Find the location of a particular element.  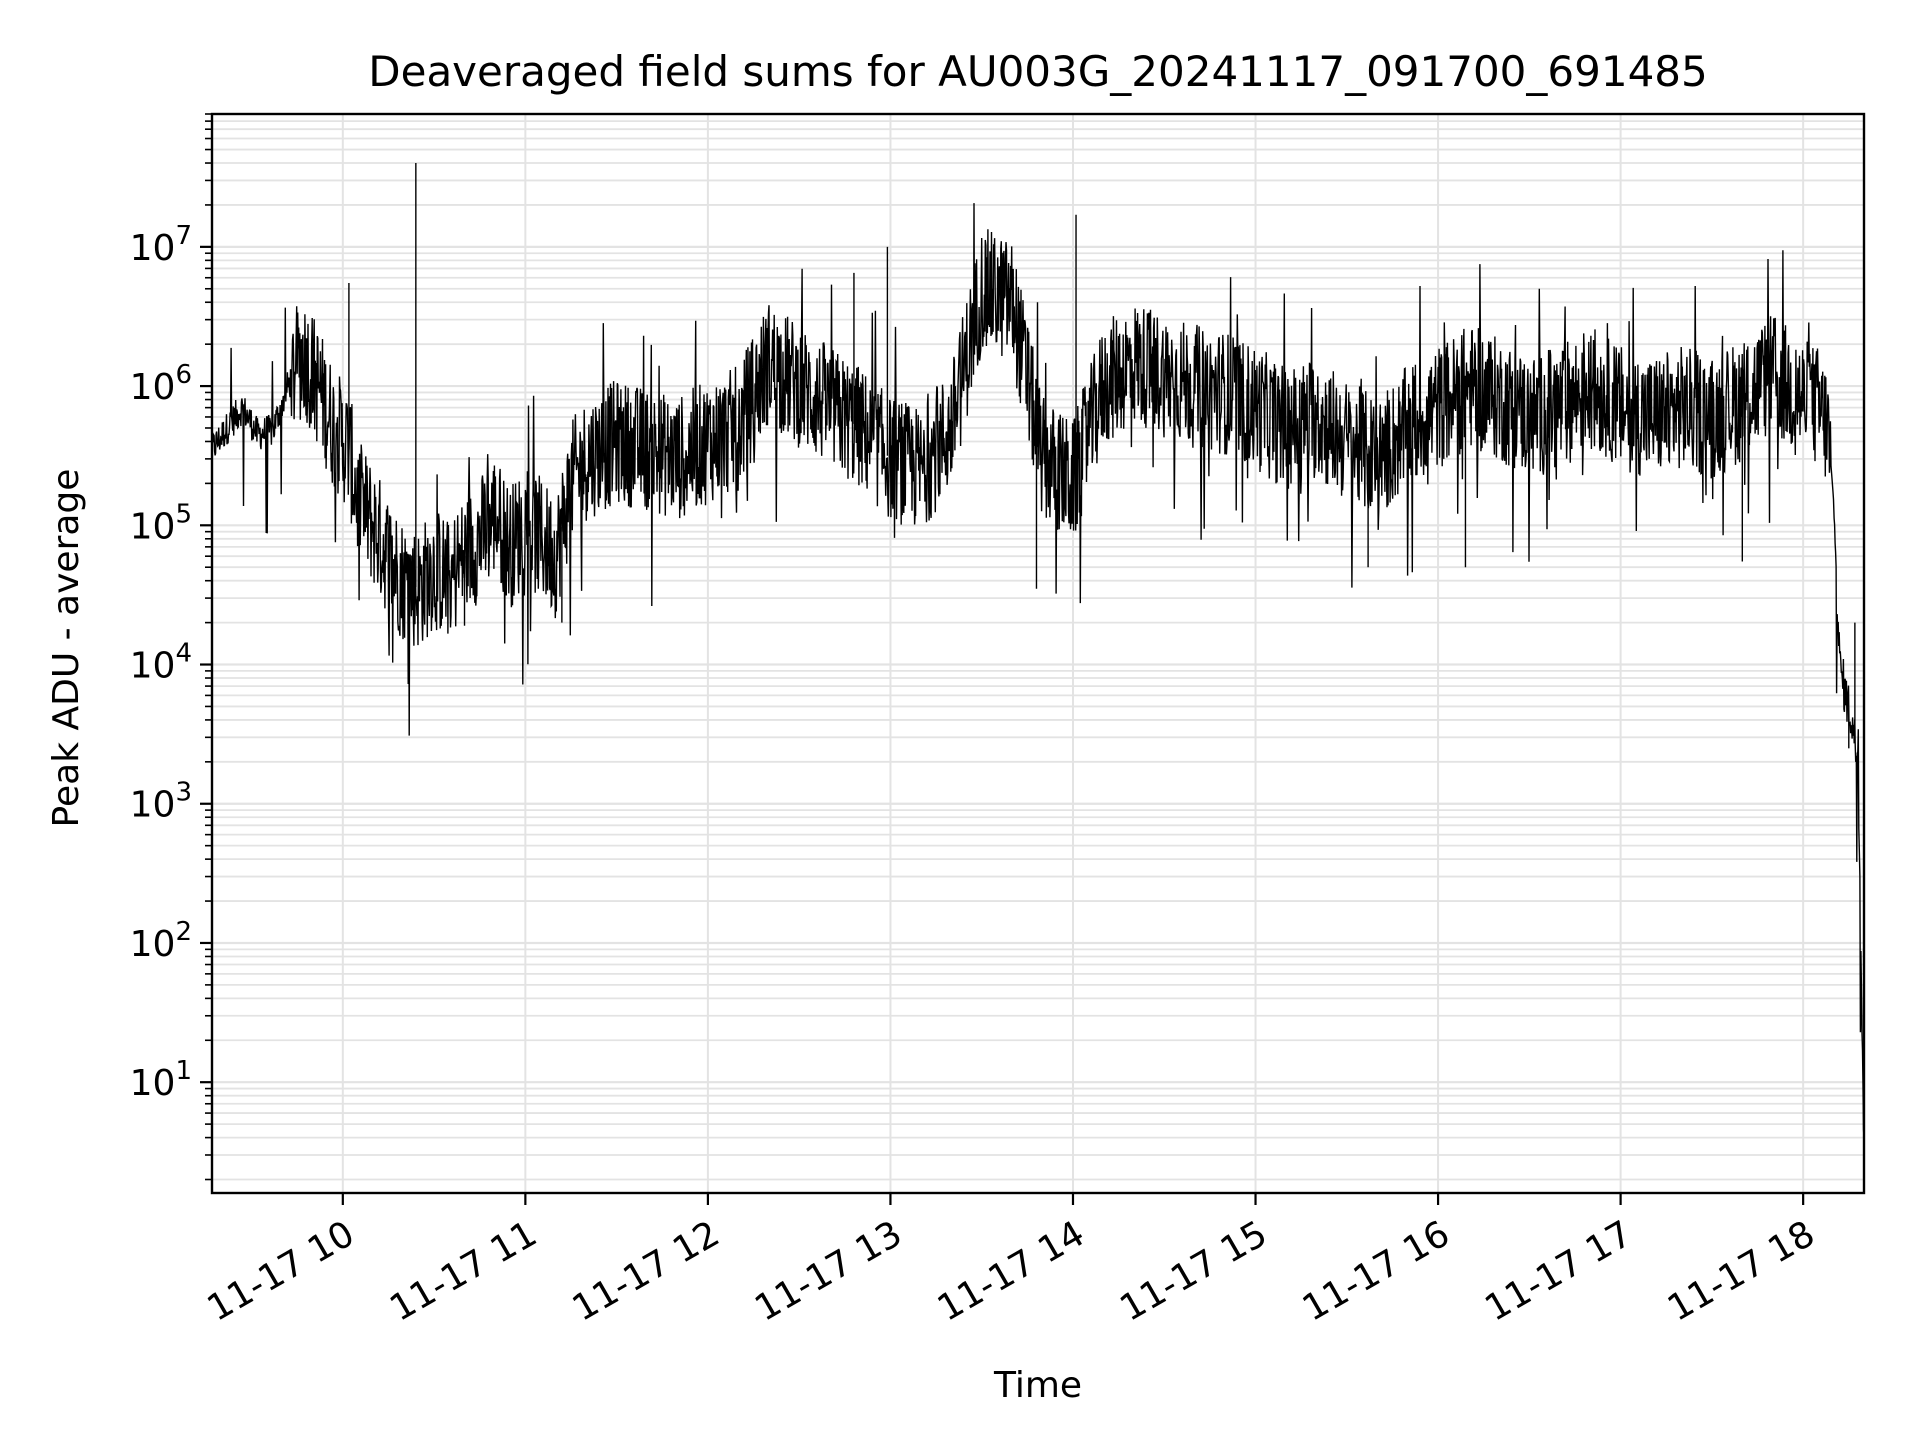

x-tick-label: 11-17 10 is located at coordinates (281, 1271).